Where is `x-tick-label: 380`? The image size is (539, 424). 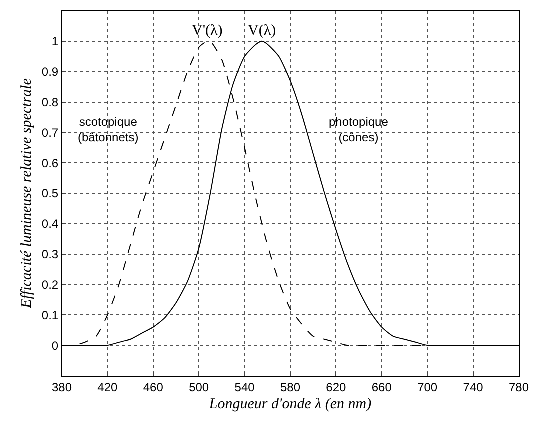 x-tick-label: 380 is located at coordinates (62, 387).